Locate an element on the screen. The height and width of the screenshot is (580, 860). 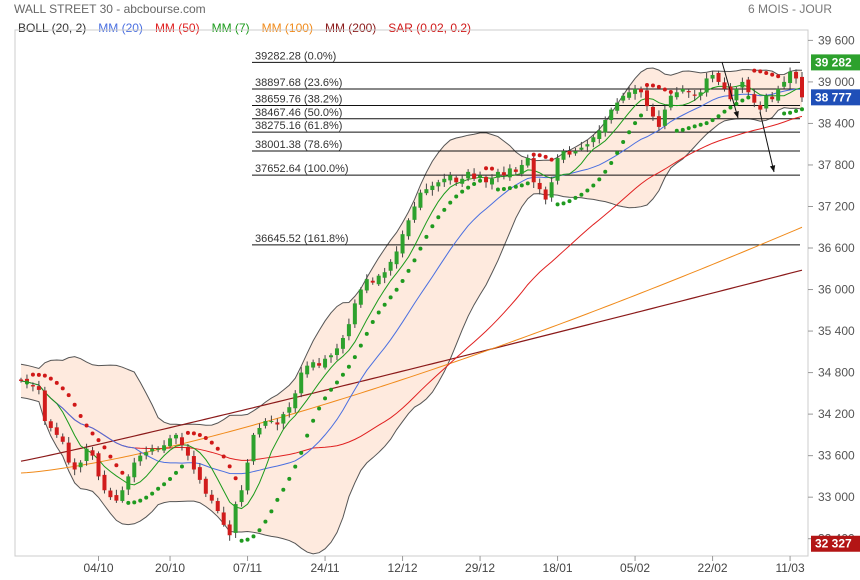
period-label: 6 MOIS - JOUR is located at coordinates (789, 9).